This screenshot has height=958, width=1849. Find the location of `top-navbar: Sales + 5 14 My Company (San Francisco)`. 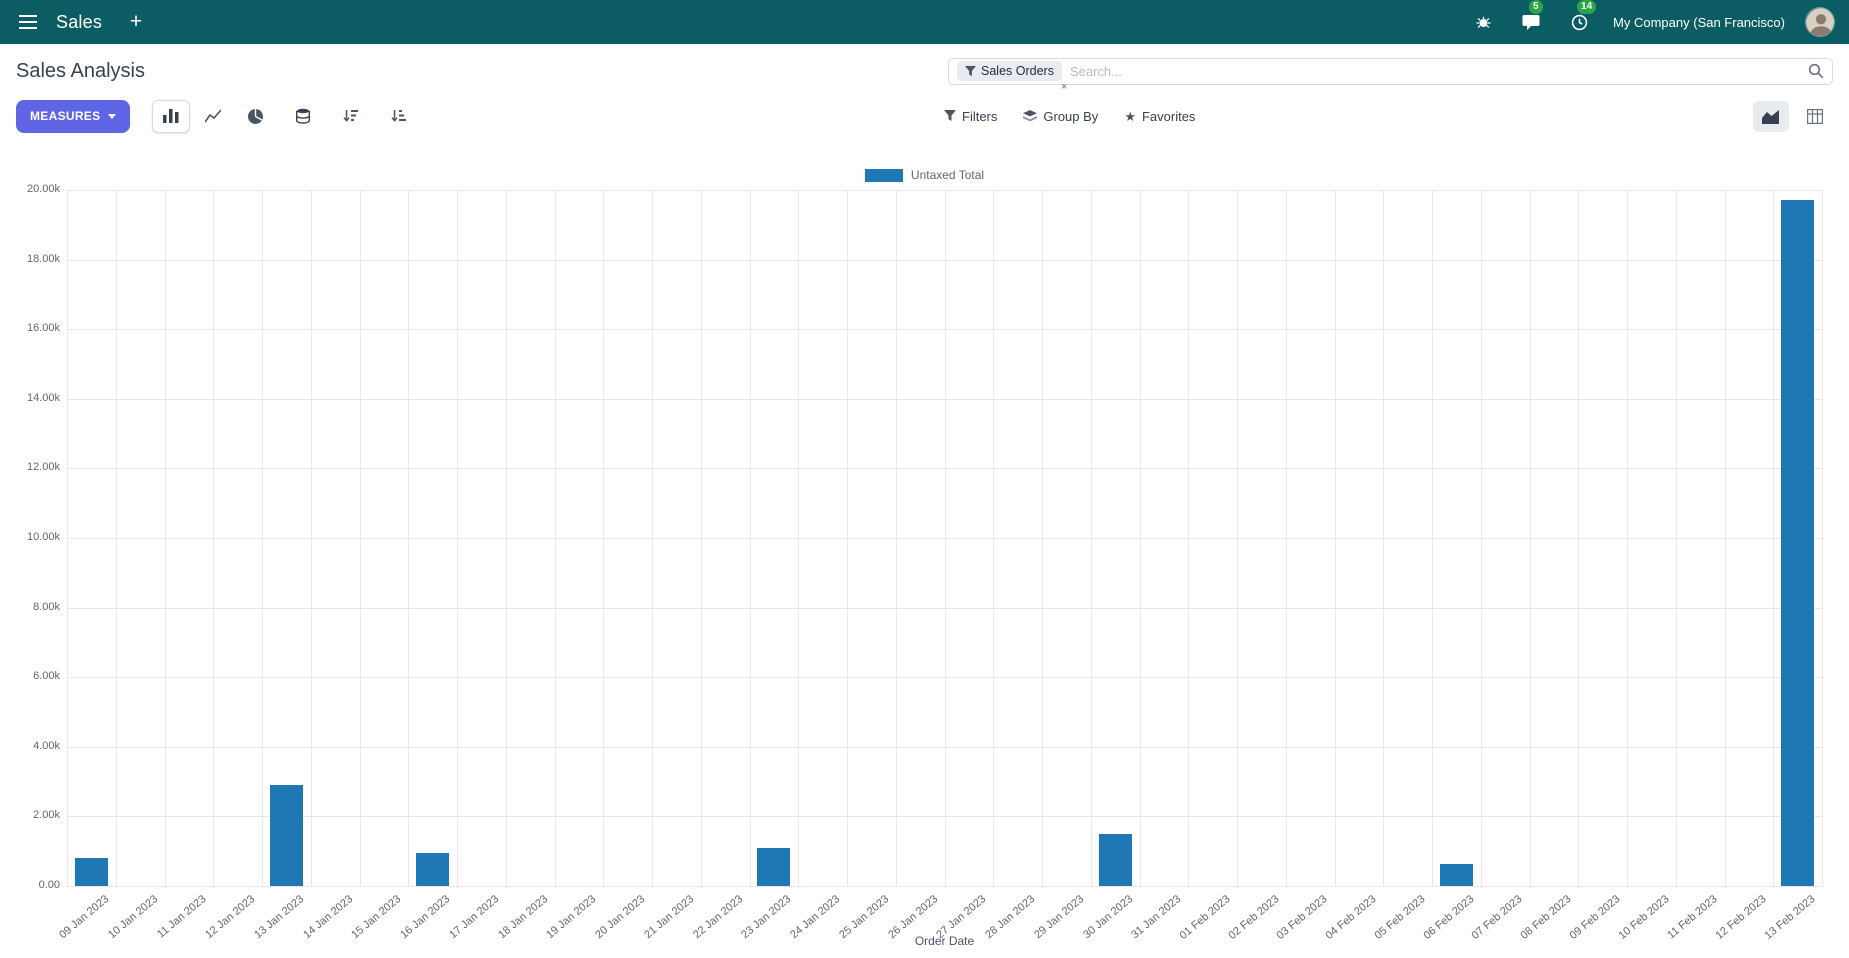

top-navbar: Sales + 5 14 My Company (San Francisco) is located at coordinates (924, 22).